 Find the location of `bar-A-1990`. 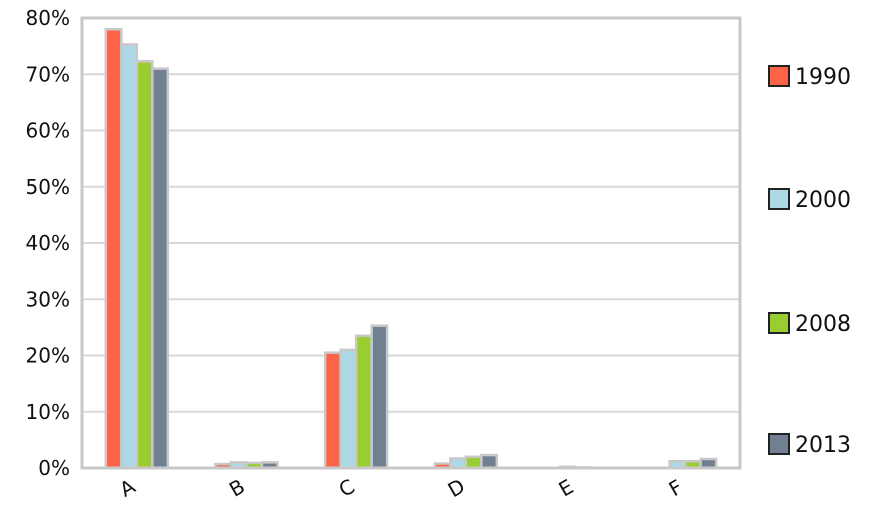

bar-A-1990 is located at coordinates (113, 249).